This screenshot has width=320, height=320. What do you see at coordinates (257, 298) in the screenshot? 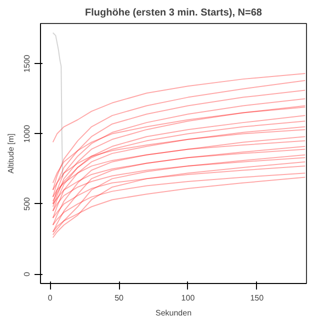
I see `x-tick-label: 150` at bounding box center [257, 298].